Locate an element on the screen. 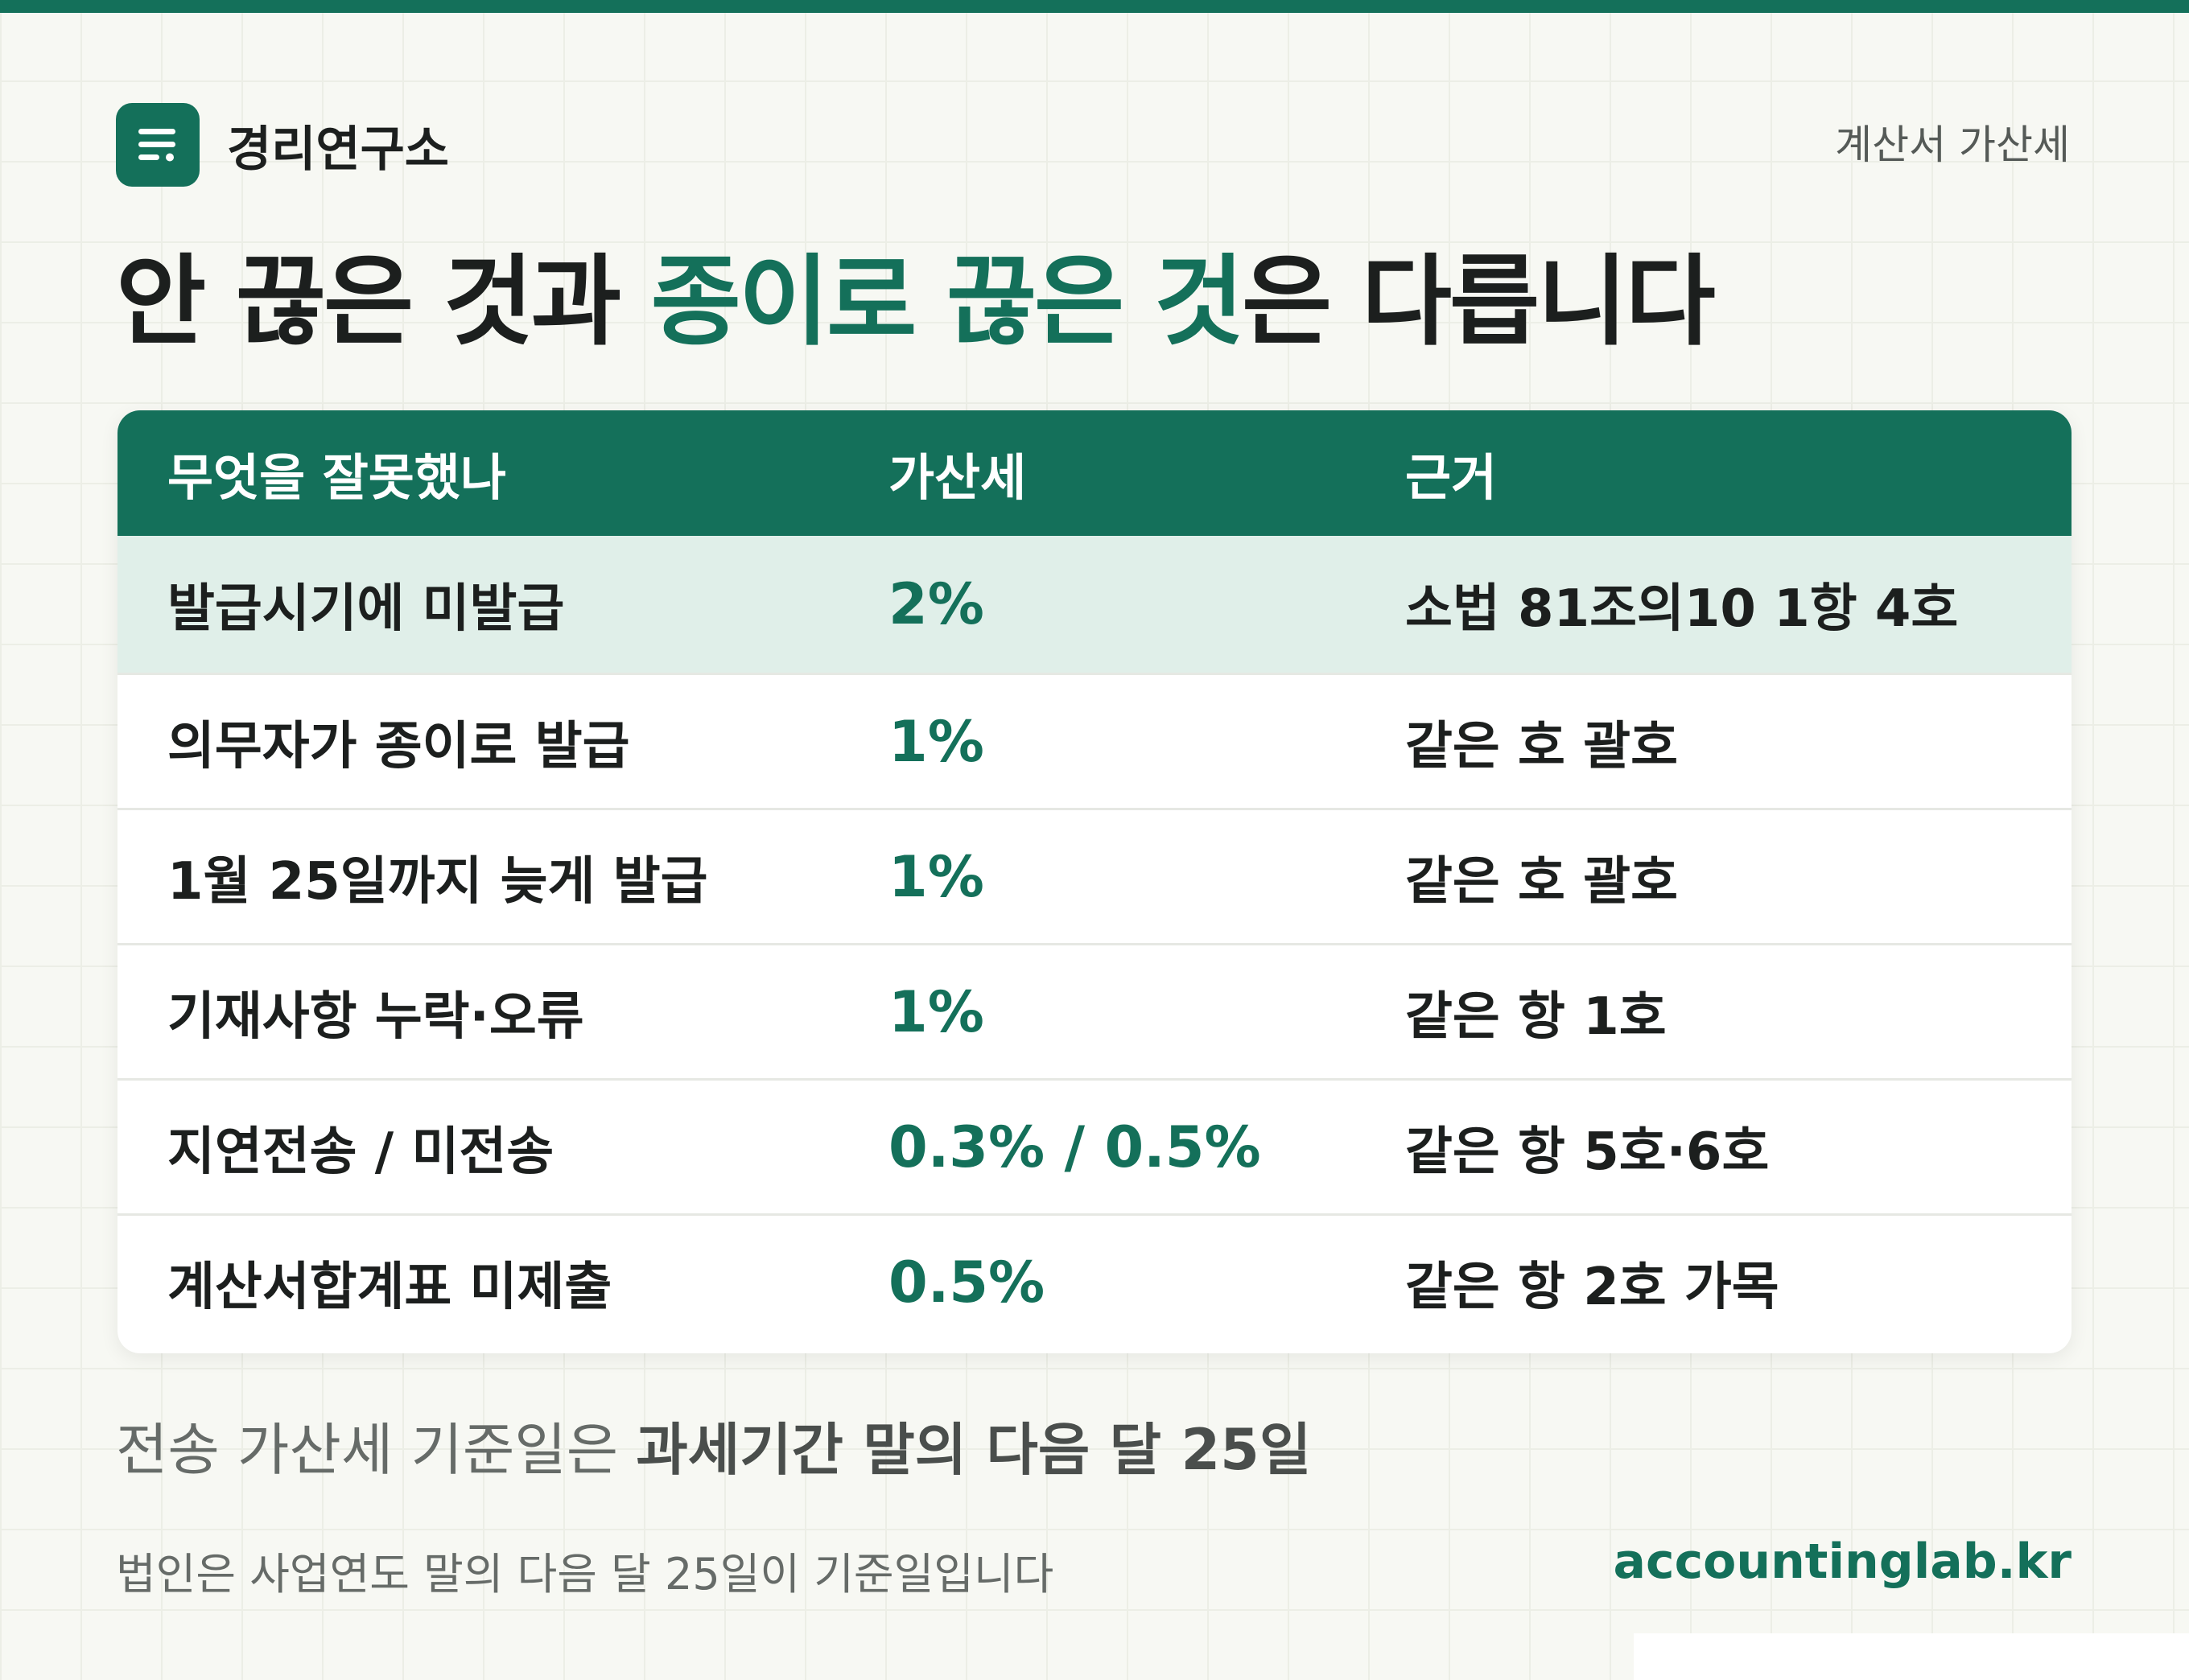 The width and height of the screenshot is (2189, 1680). row-basis: 같은 항 1호 is located at coordinates (1536, 1016).